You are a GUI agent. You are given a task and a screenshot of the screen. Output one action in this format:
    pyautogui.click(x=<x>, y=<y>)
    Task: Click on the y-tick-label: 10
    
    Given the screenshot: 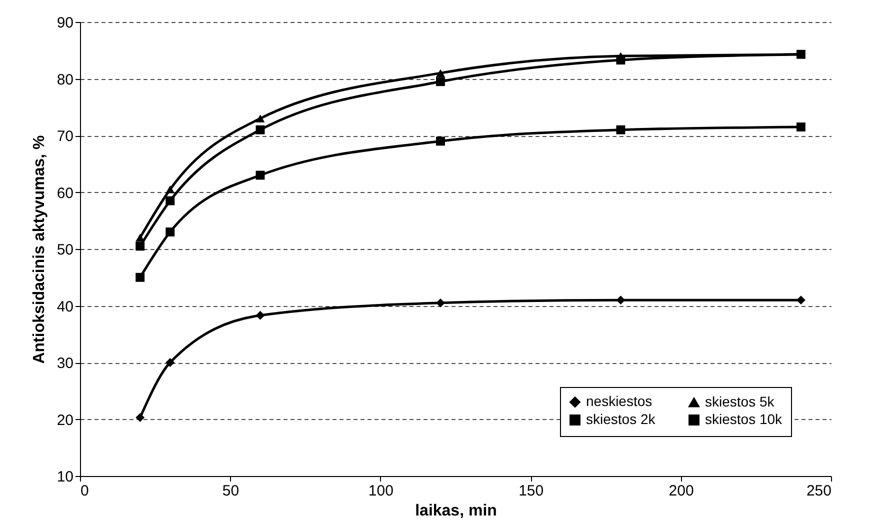 What is the action you would take?
    pyautogui.click(x=65, y=477)
    